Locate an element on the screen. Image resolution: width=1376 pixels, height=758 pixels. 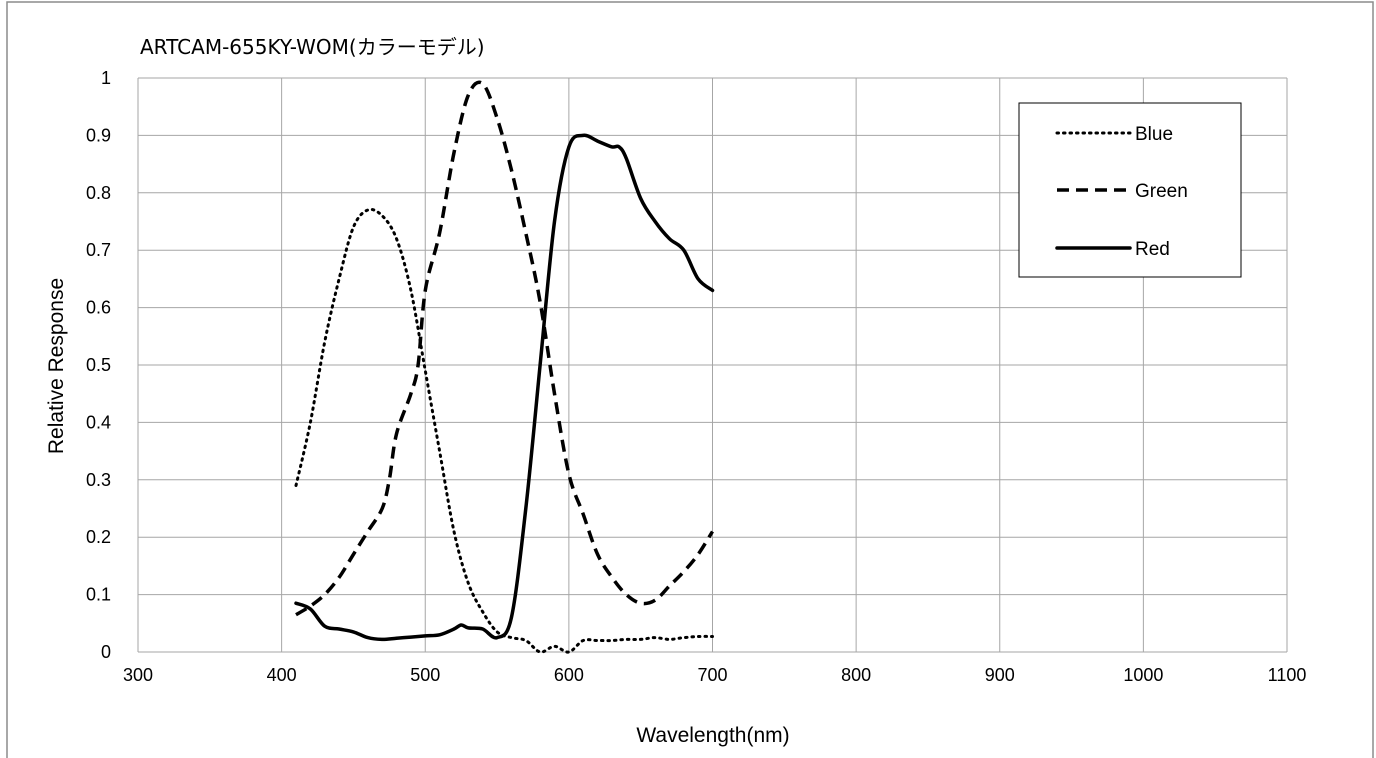
x-tick-label: 900 is located at coordinates (1000, 675).